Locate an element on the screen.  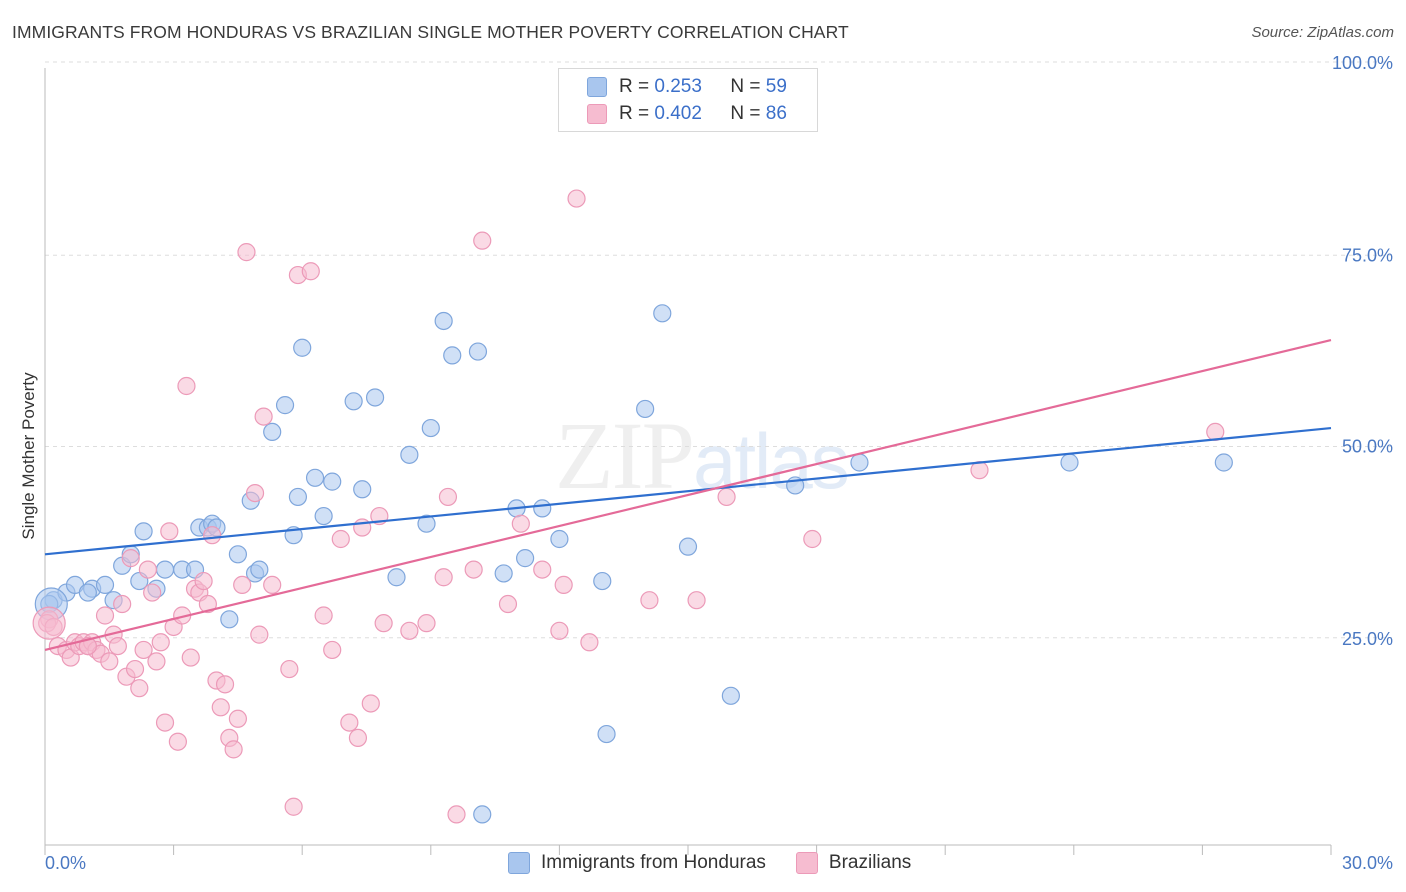
legend-item-brazilians: Brazilians is located at coordinates (853, 863).